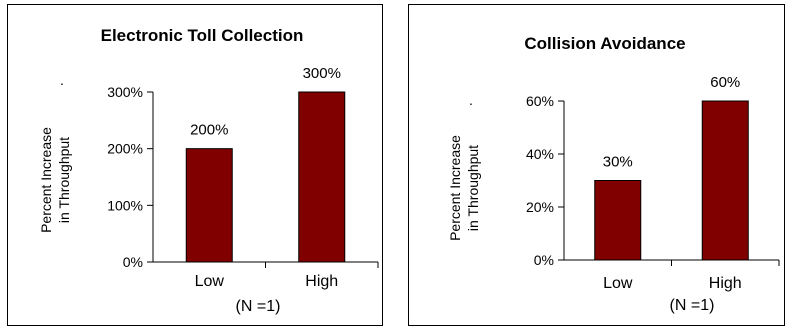  I want to click on chart-title: Collision Avoidance, so click(604, 43).